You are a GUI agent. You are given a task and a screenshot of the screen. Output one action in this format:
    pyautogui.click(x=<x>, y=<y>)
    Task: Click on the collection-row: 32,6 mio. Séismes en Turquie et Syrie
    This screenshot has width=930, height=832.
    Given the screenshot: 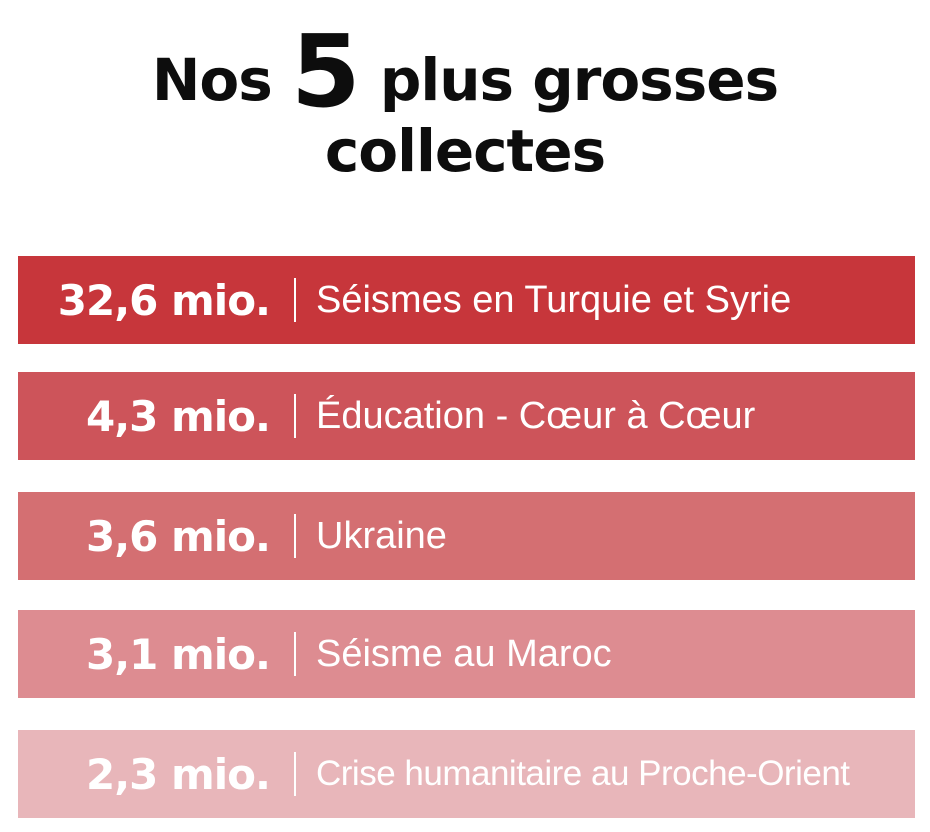 What is the action you would take?
    pyautogui.click(x=466, y=300)
    